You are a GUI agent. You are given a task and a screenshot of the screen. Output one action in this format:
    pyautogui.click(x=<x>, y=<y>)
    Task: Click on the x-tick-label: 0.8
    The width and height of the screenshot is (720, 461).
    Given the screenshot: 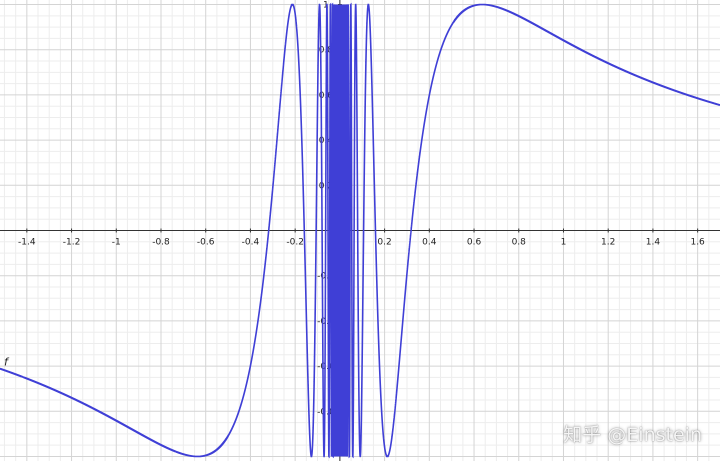 What is the action you would take?
    pyautogui.click(x=519, y=243)
    